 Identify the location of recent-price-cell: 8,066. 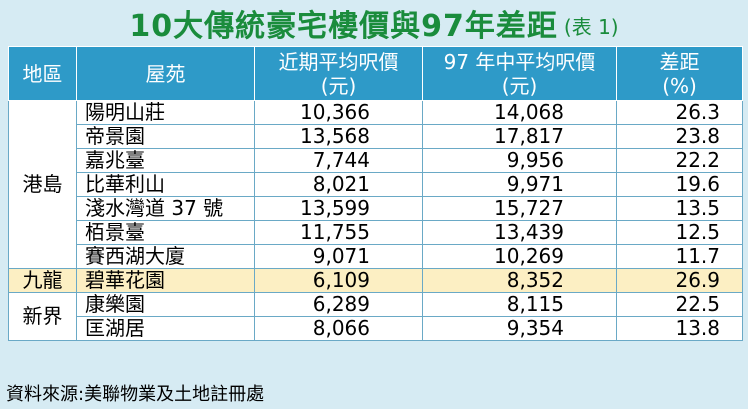
(338, 328).